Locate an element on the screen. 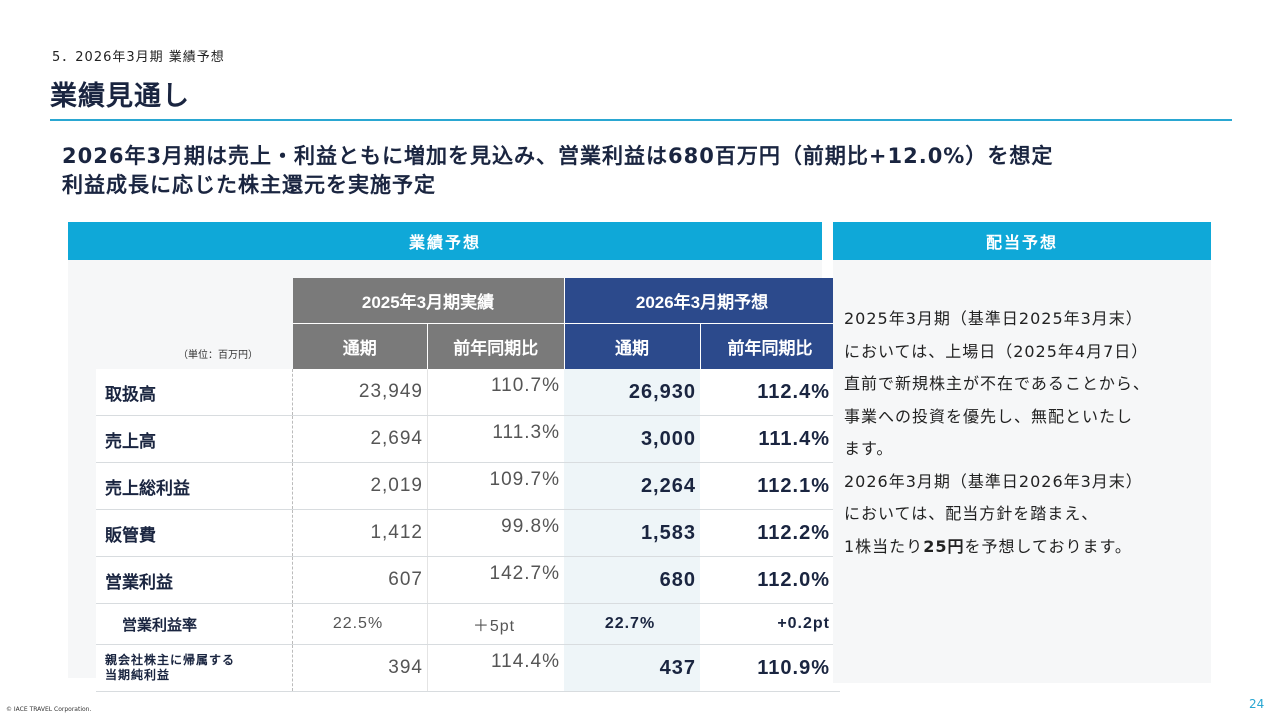 The height and width of the screenshot is (720, 1280). actual-yoy: ＋5pt is located at coordinates (495, 624).